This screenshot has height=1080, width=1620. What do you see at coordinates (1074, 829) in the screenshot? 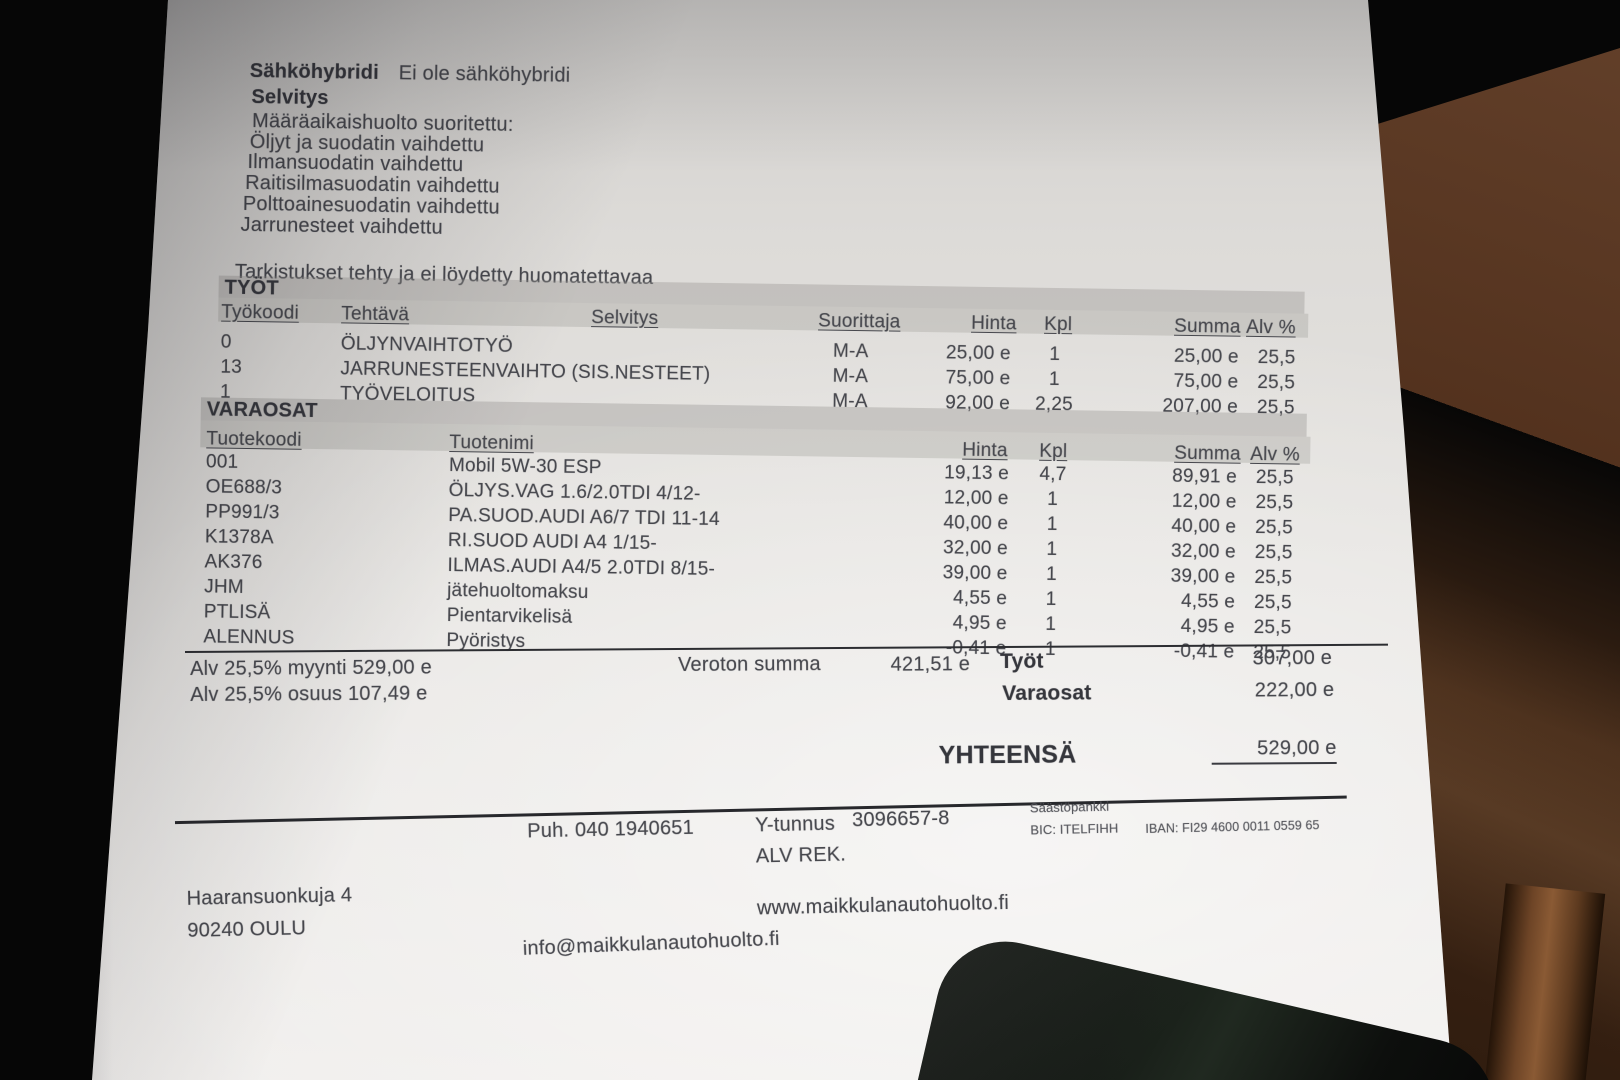
I see `bic-code: BIC: ITELFIHH` at bounding box center [1074, 829].